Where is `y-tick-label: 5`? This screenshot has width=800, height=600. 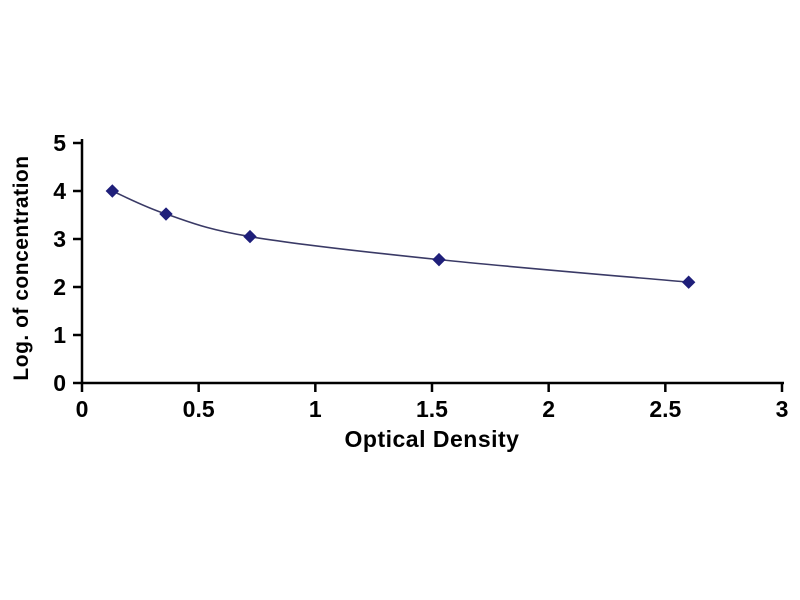 y-tick-label: 5 is located at coordinates (59, 143).